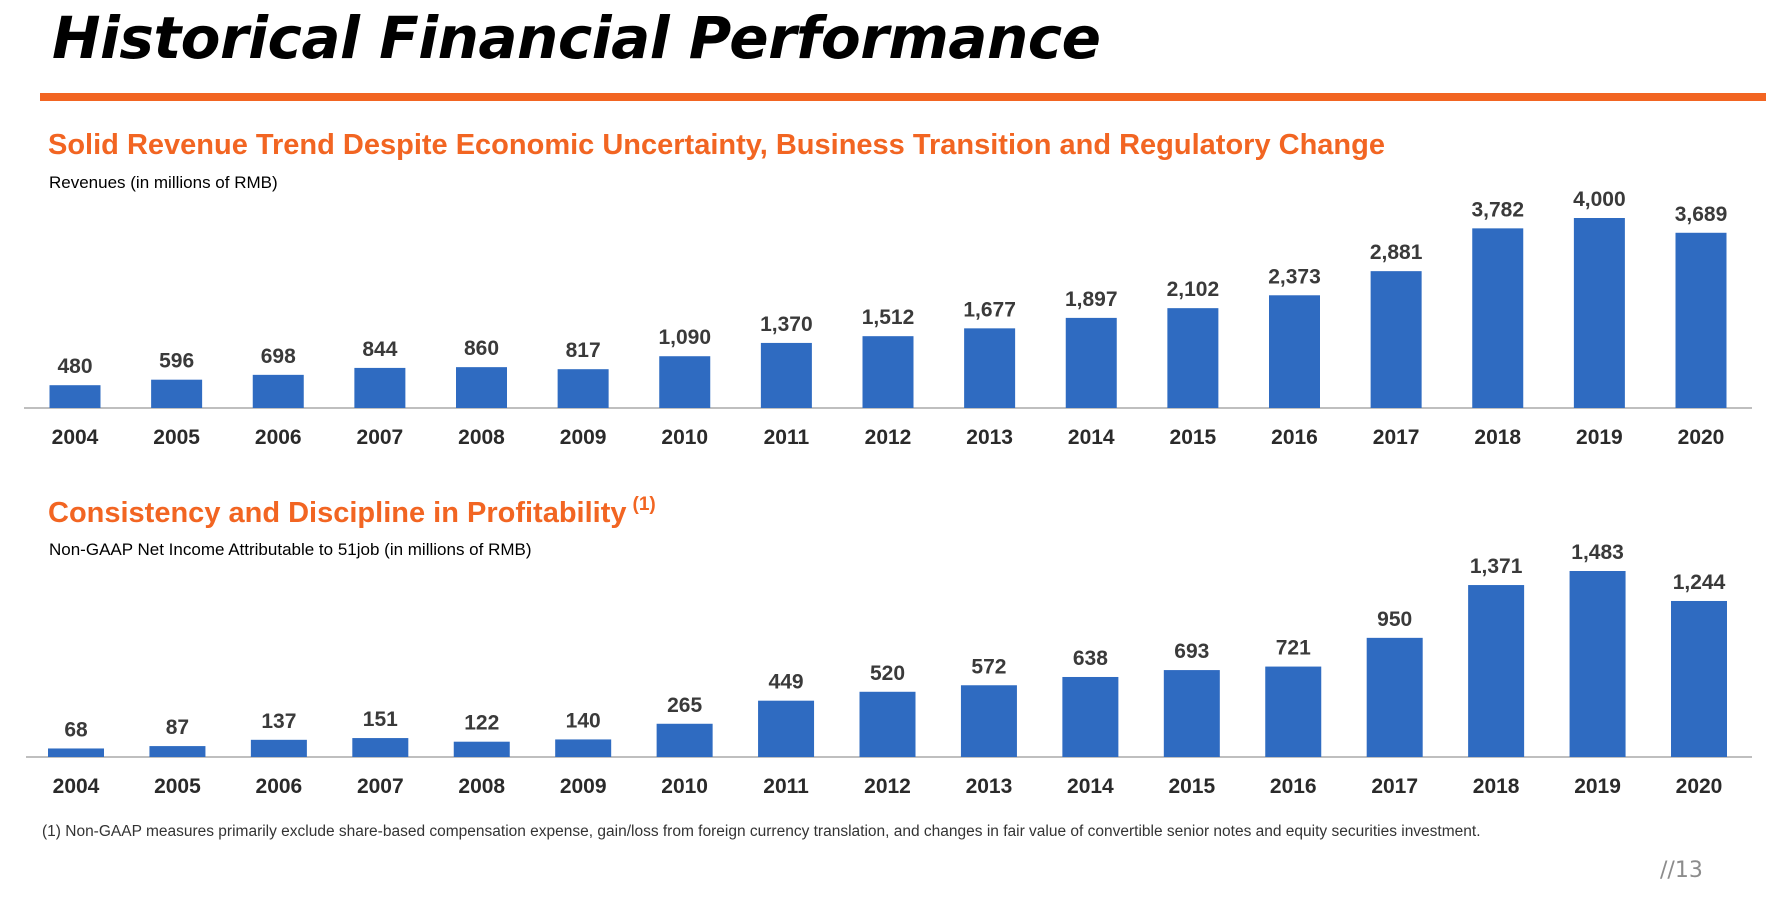  I want to click on revenue-data-label-2006: 698, so click(278, 356).